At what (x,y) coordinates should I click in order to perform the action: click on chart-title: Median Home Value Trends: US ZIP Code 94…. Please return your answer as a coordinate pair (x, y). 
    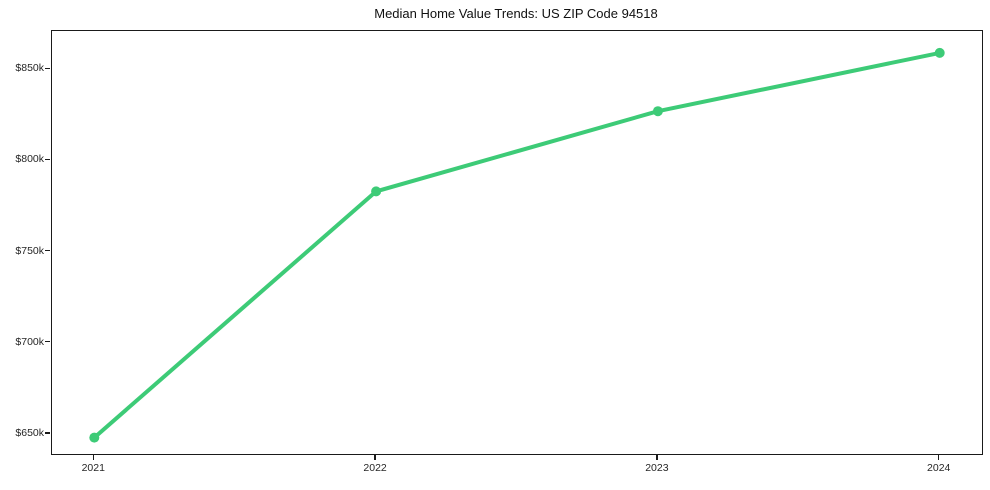
    Looking at the image, I should click on (516, 13).